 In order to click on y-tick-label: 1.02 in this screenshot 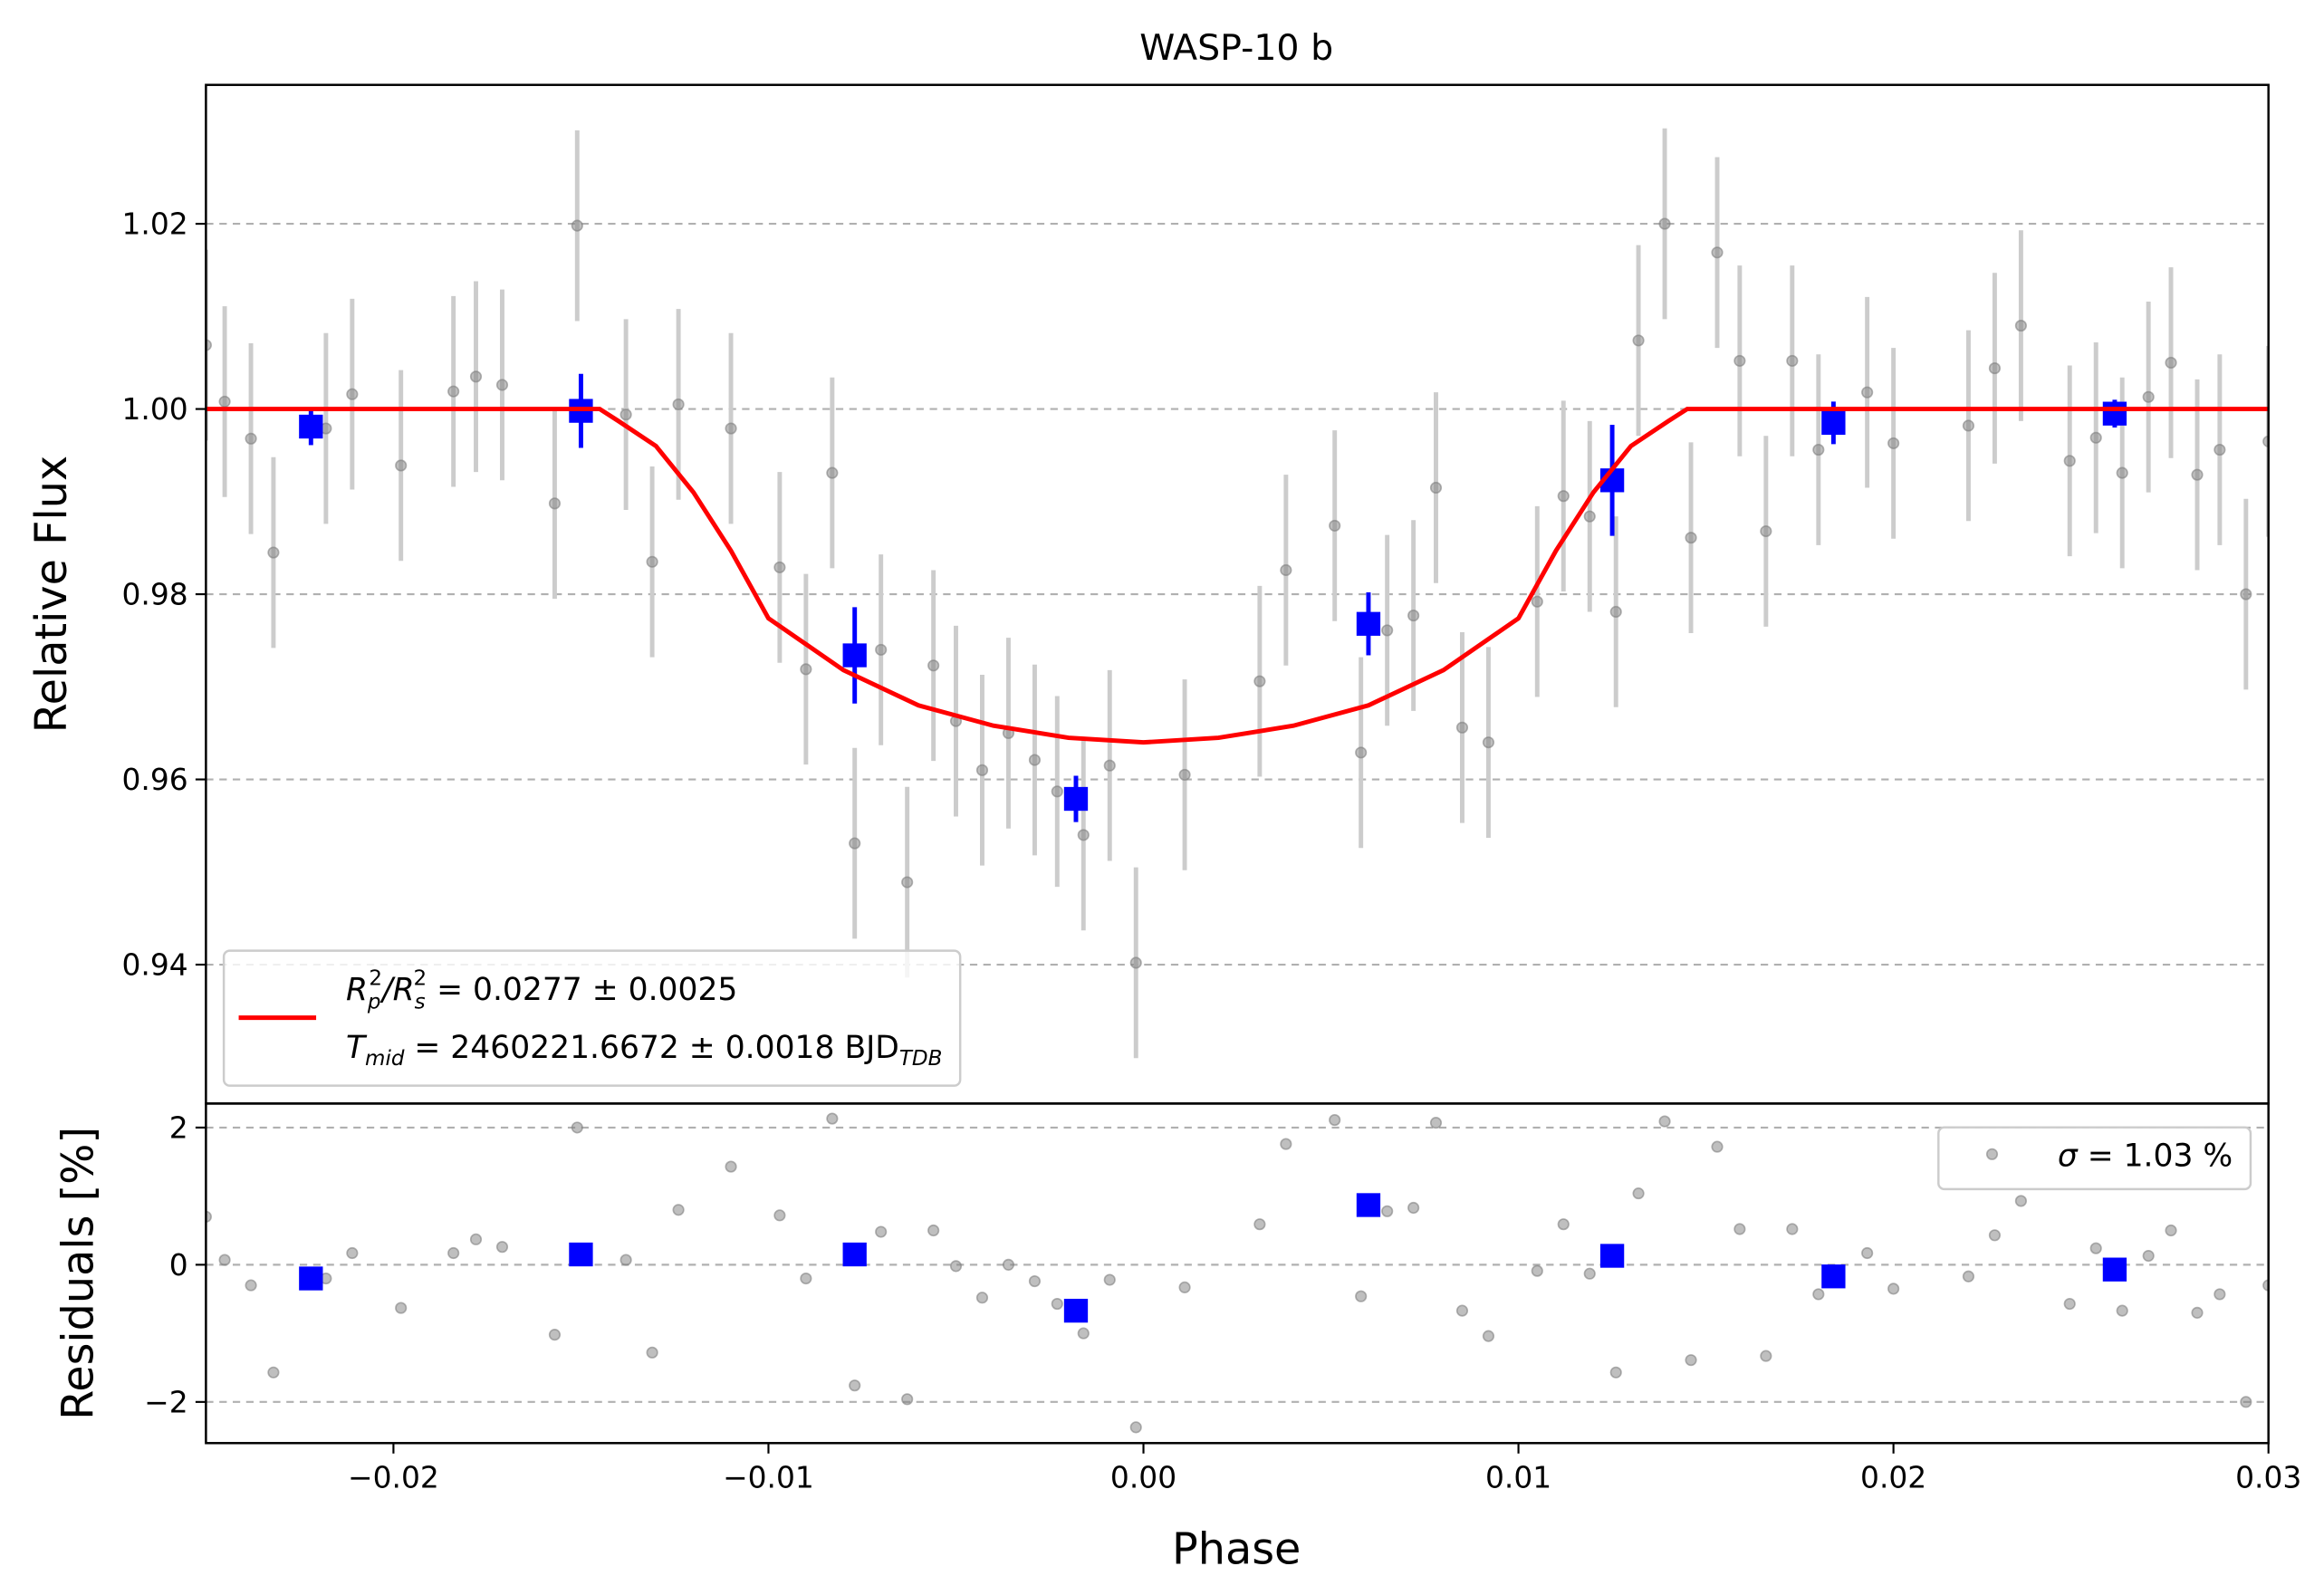, I will do `click(154, 224)`.